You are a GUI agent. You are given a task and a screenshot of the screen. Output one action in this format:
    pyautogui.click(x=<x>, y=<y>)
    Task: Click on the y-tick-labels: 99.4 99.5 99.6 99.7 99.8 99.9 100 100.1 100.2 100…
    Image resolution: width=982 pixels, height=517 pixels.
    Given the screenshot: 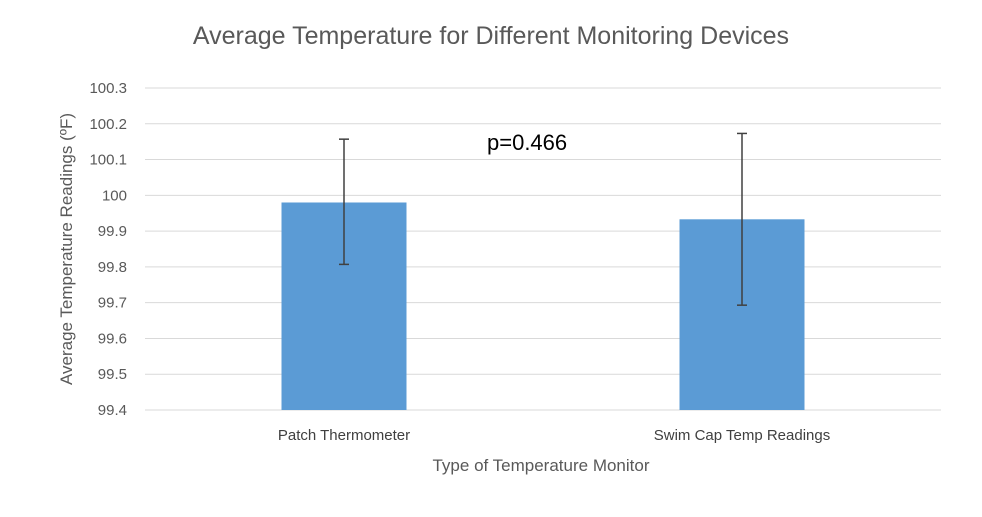 What is the action you would take?
    pyautogui.click(x=108, y=249)
    